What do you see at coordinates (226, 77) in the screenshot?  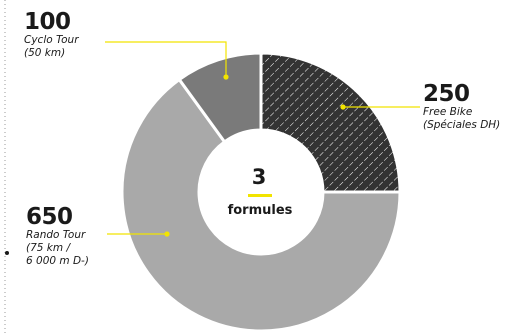 I see `leader-cyclo-tour-dot` at bounding box center [226, 77].